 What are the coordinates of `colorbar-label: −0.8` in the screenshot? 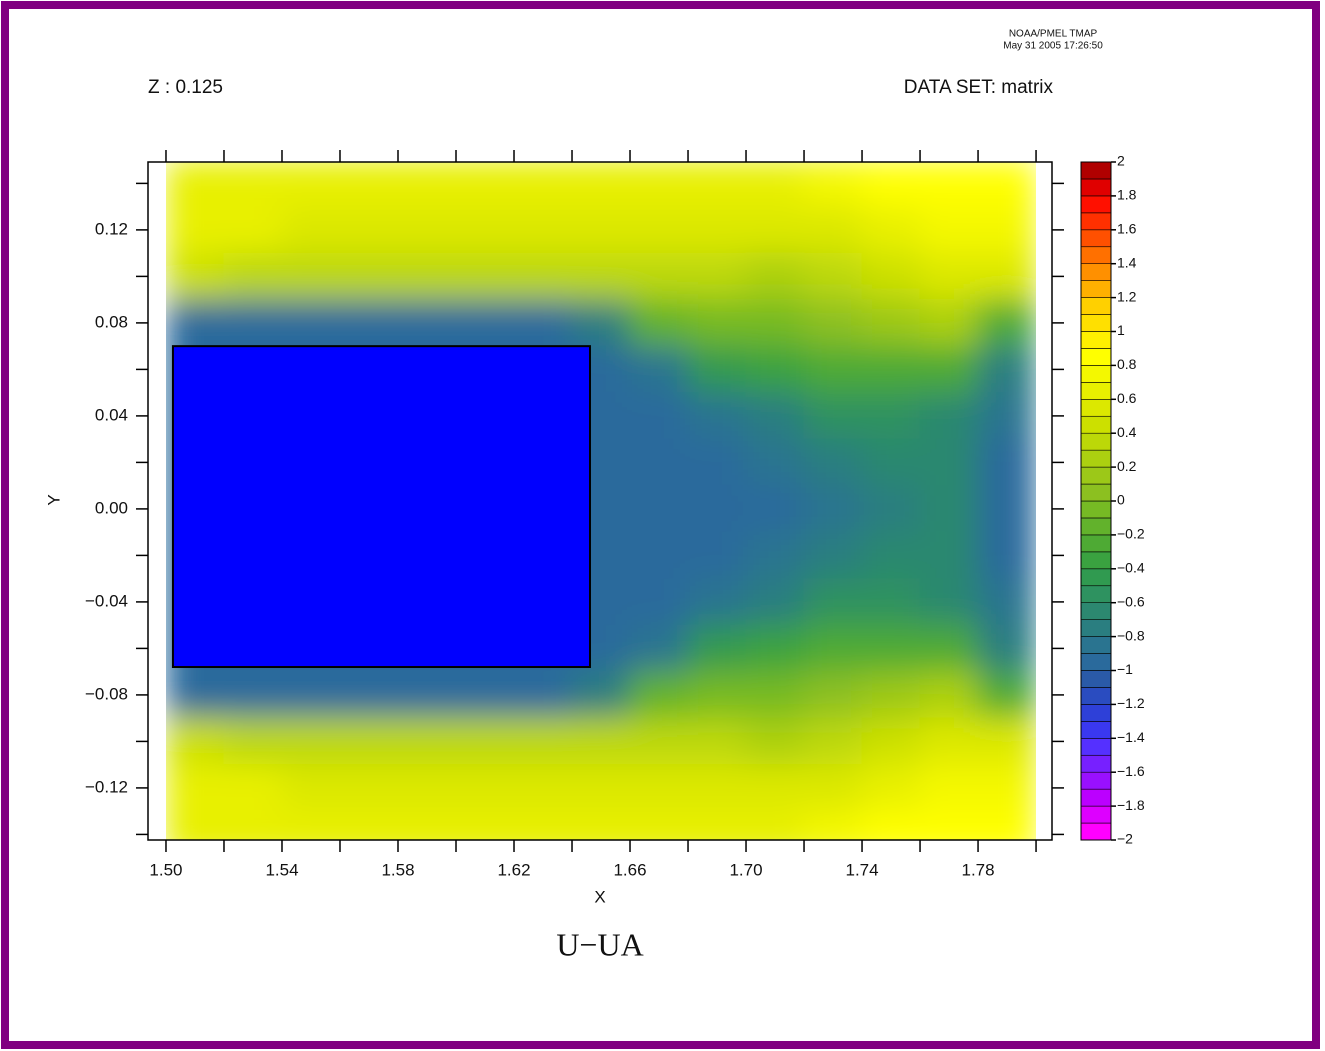 It's located at (1131, 635).